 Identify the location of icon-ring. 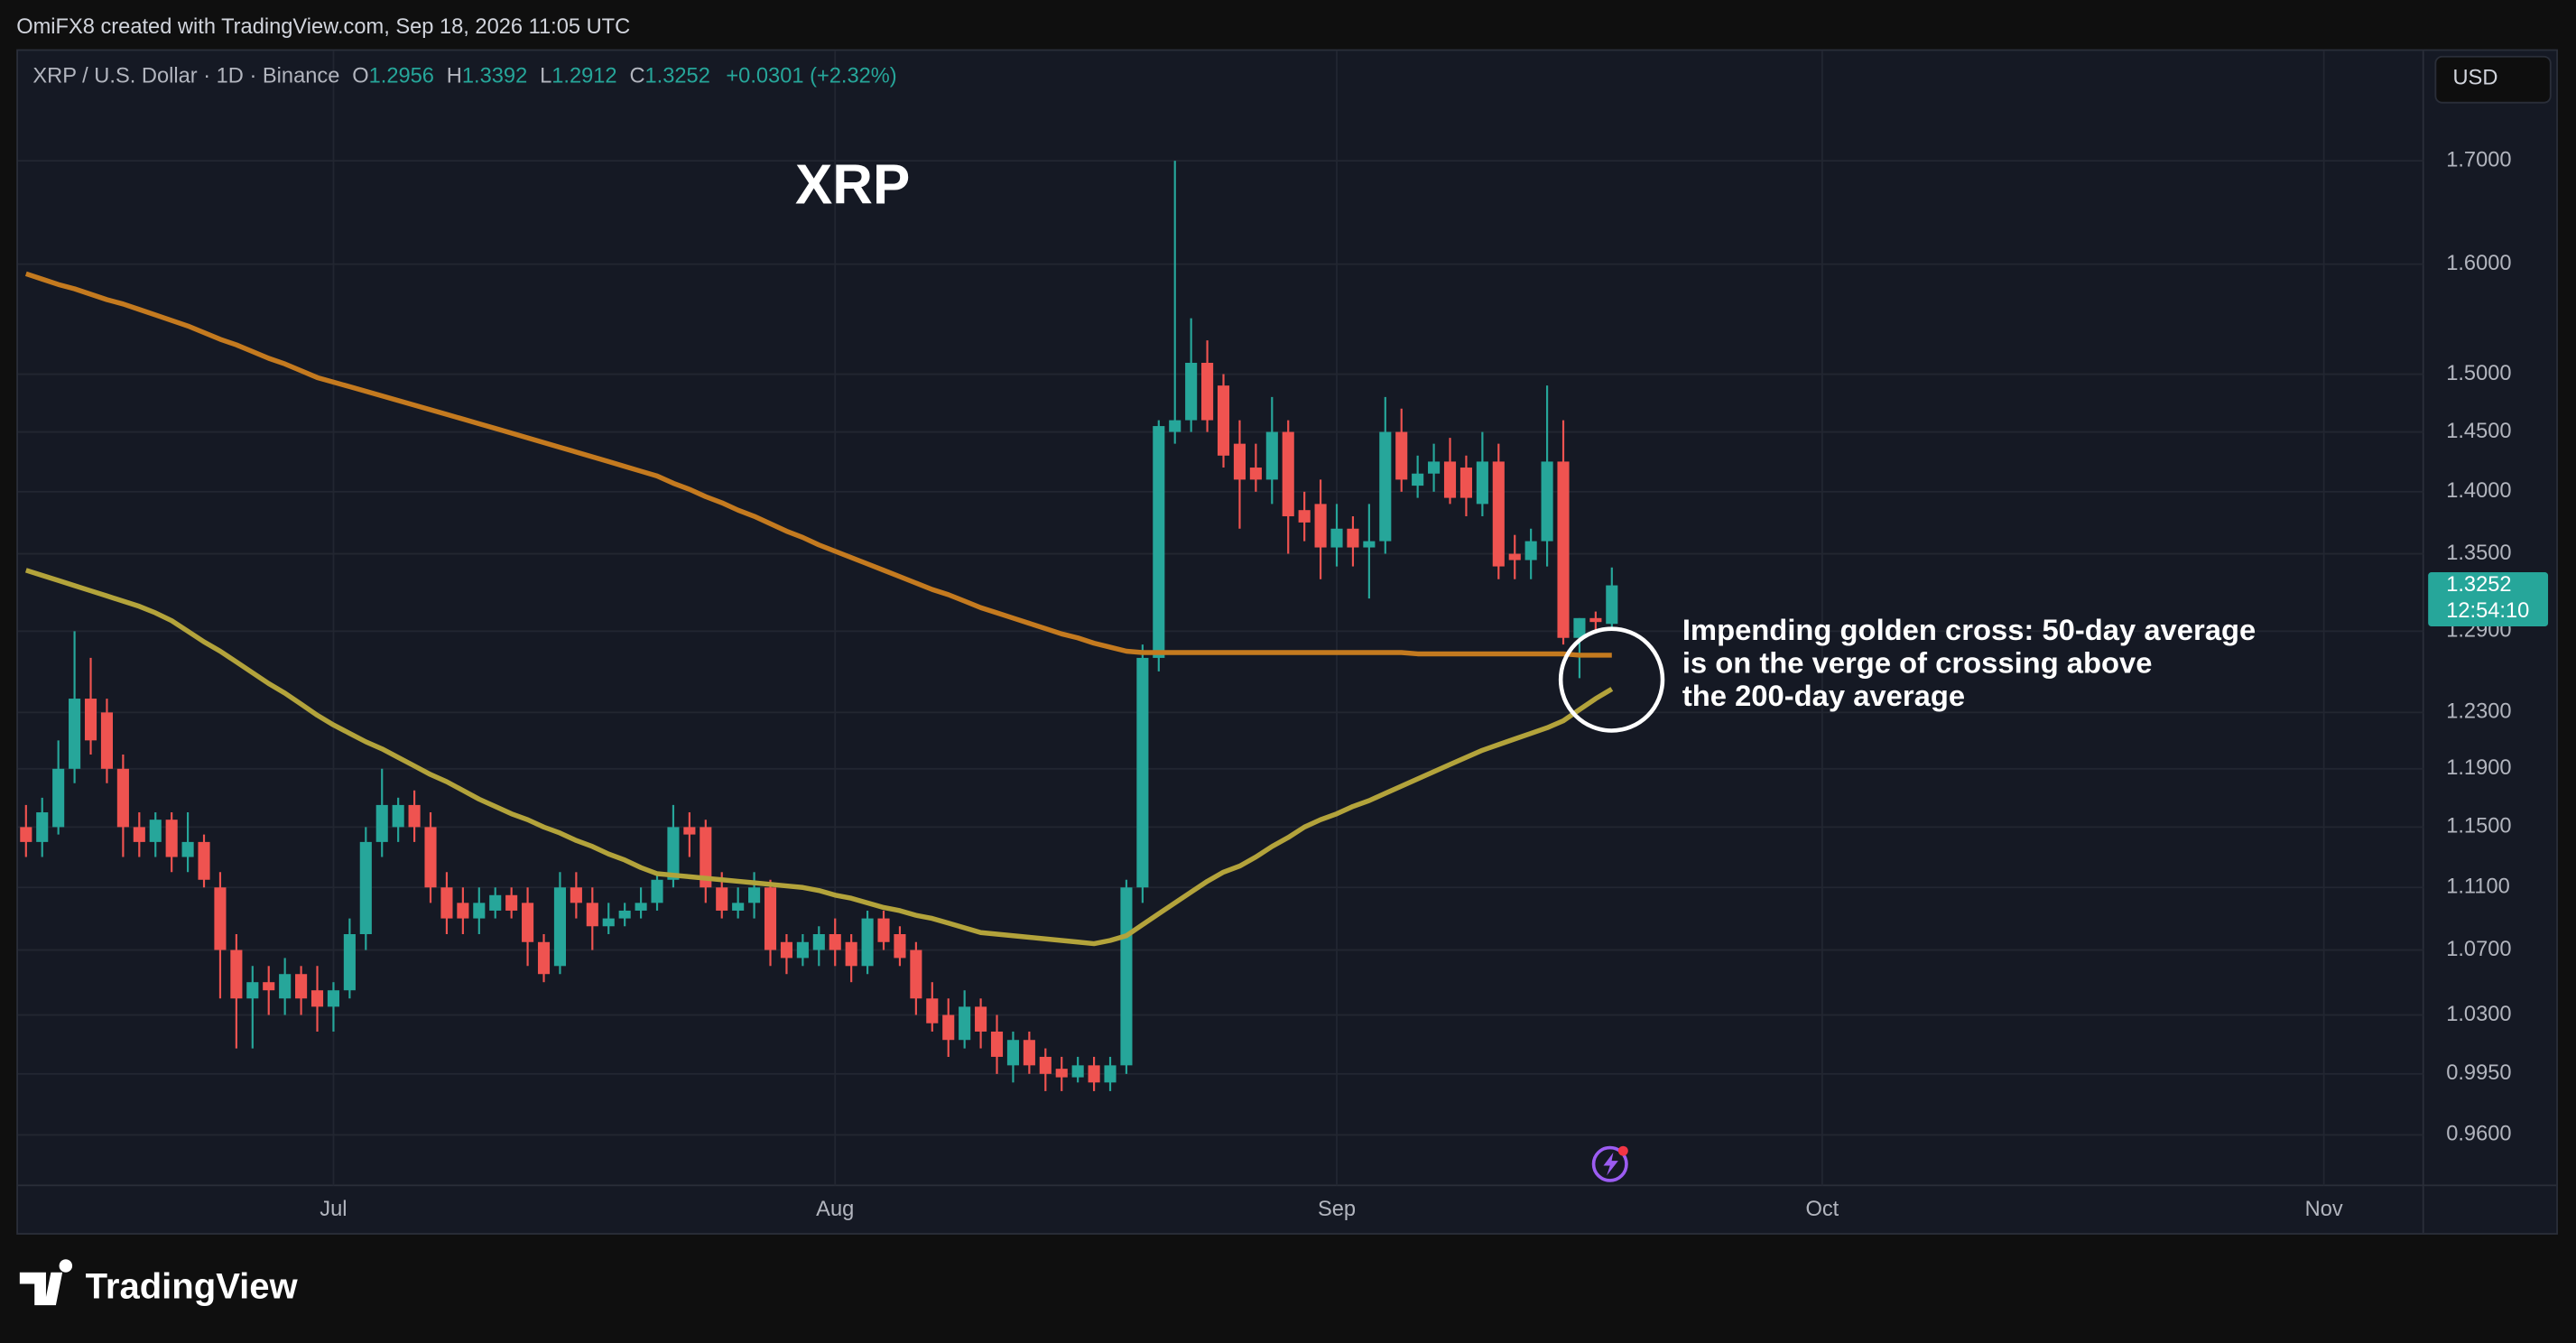
(1609, 1164).